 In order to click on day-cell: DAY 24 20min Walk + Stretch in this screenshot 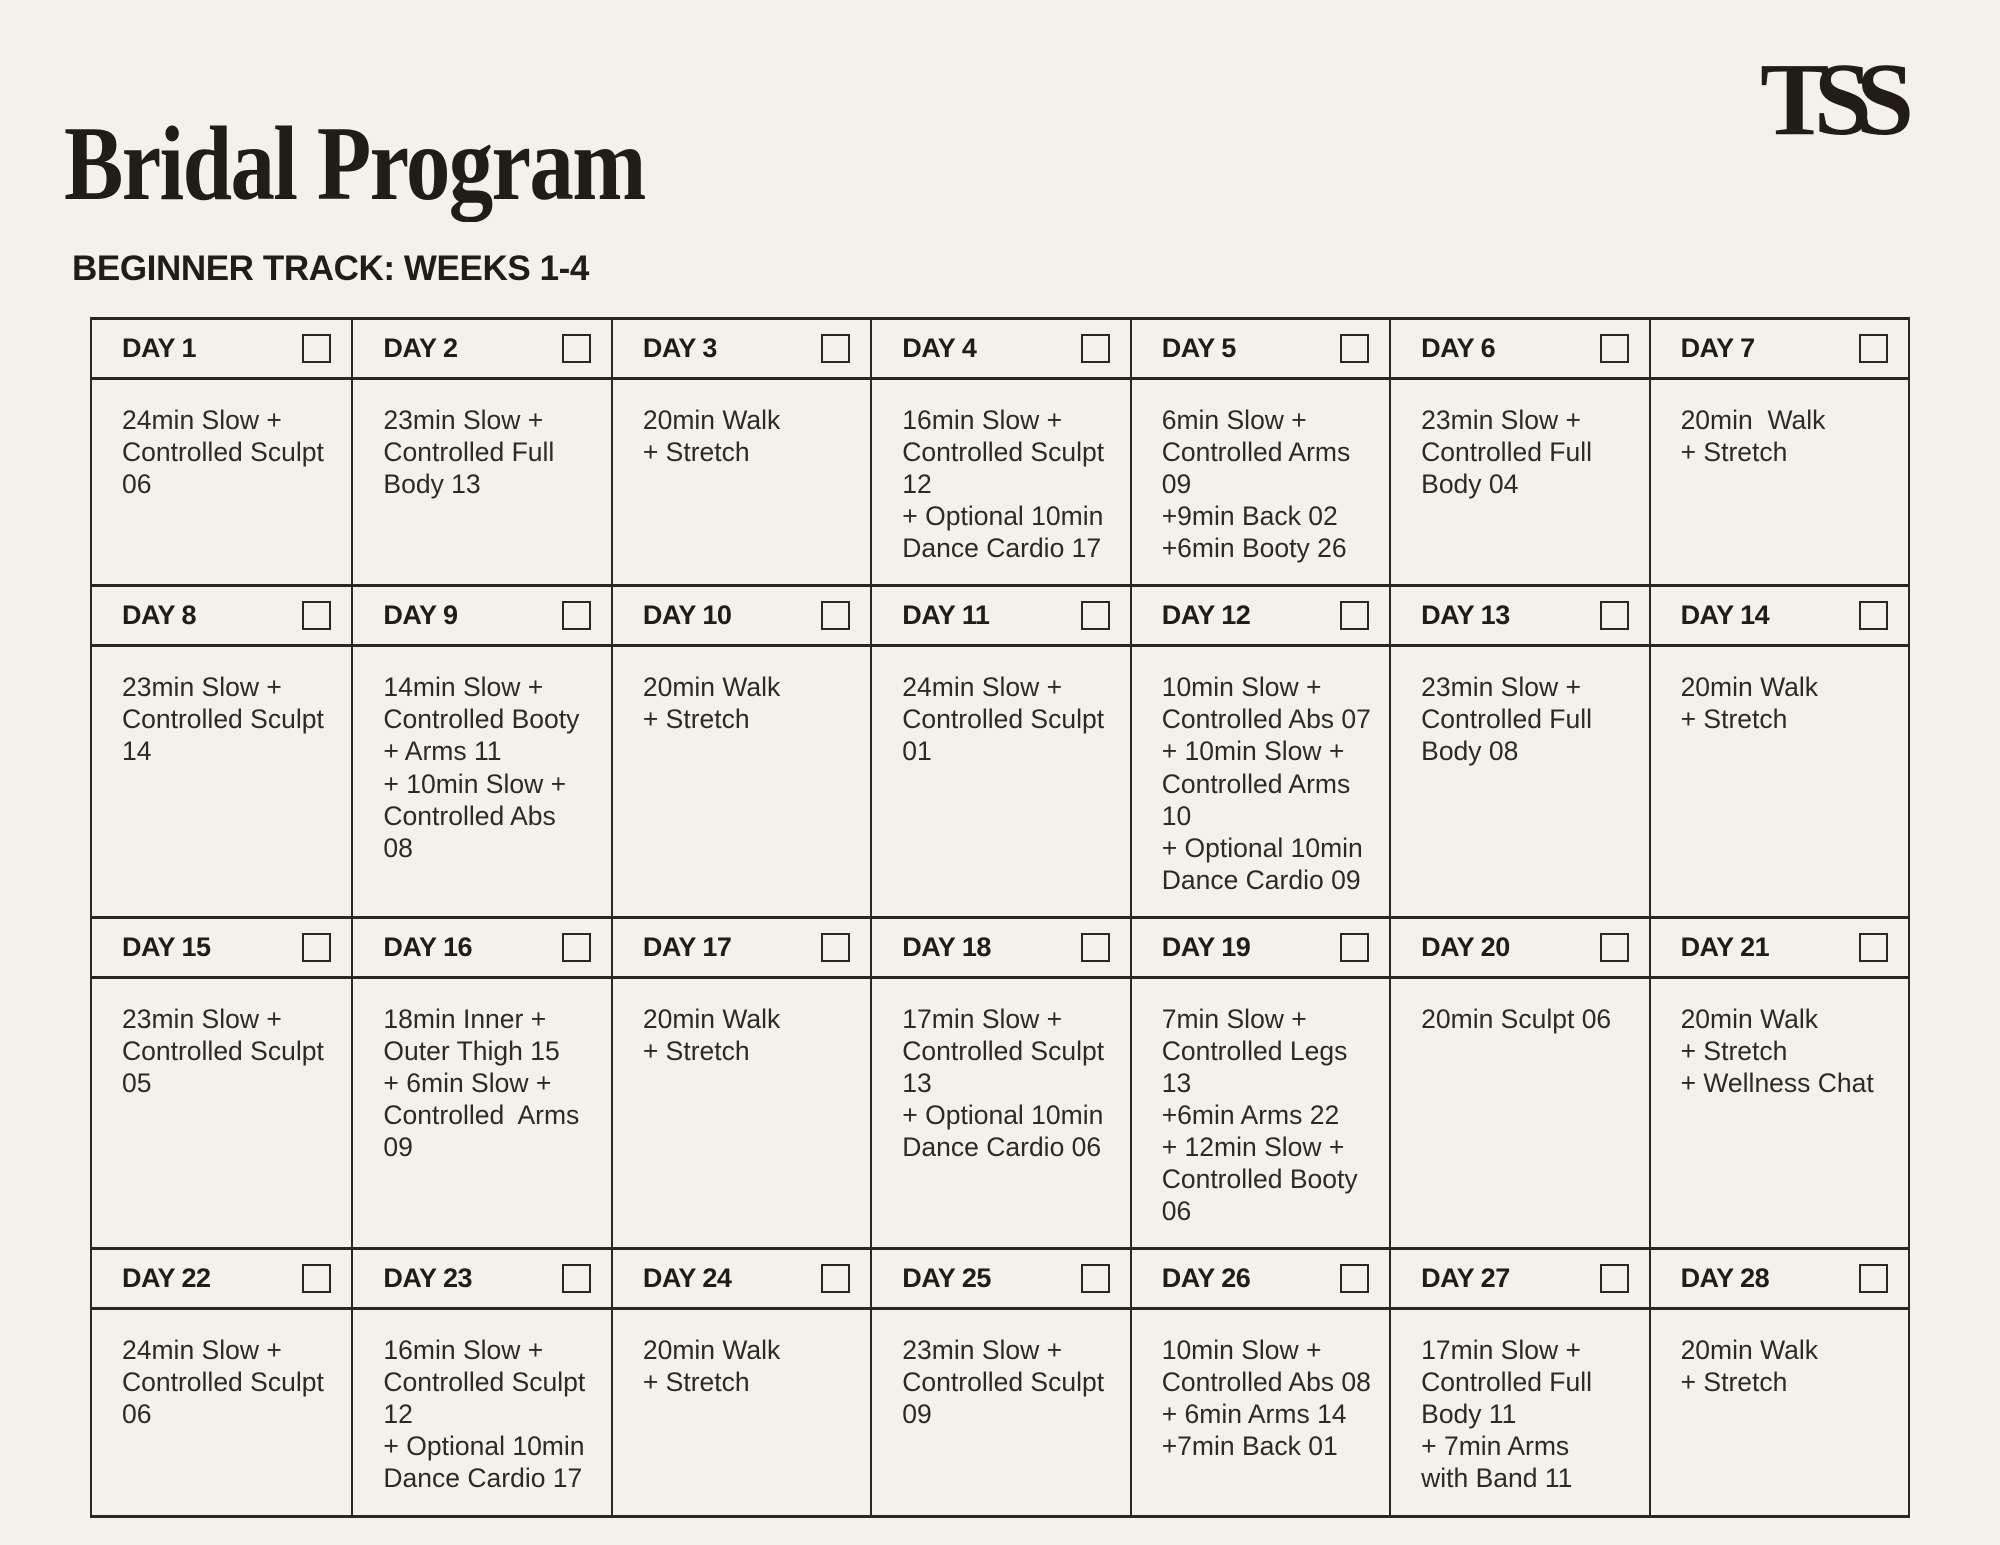, I will do `click(740, 1381)`.